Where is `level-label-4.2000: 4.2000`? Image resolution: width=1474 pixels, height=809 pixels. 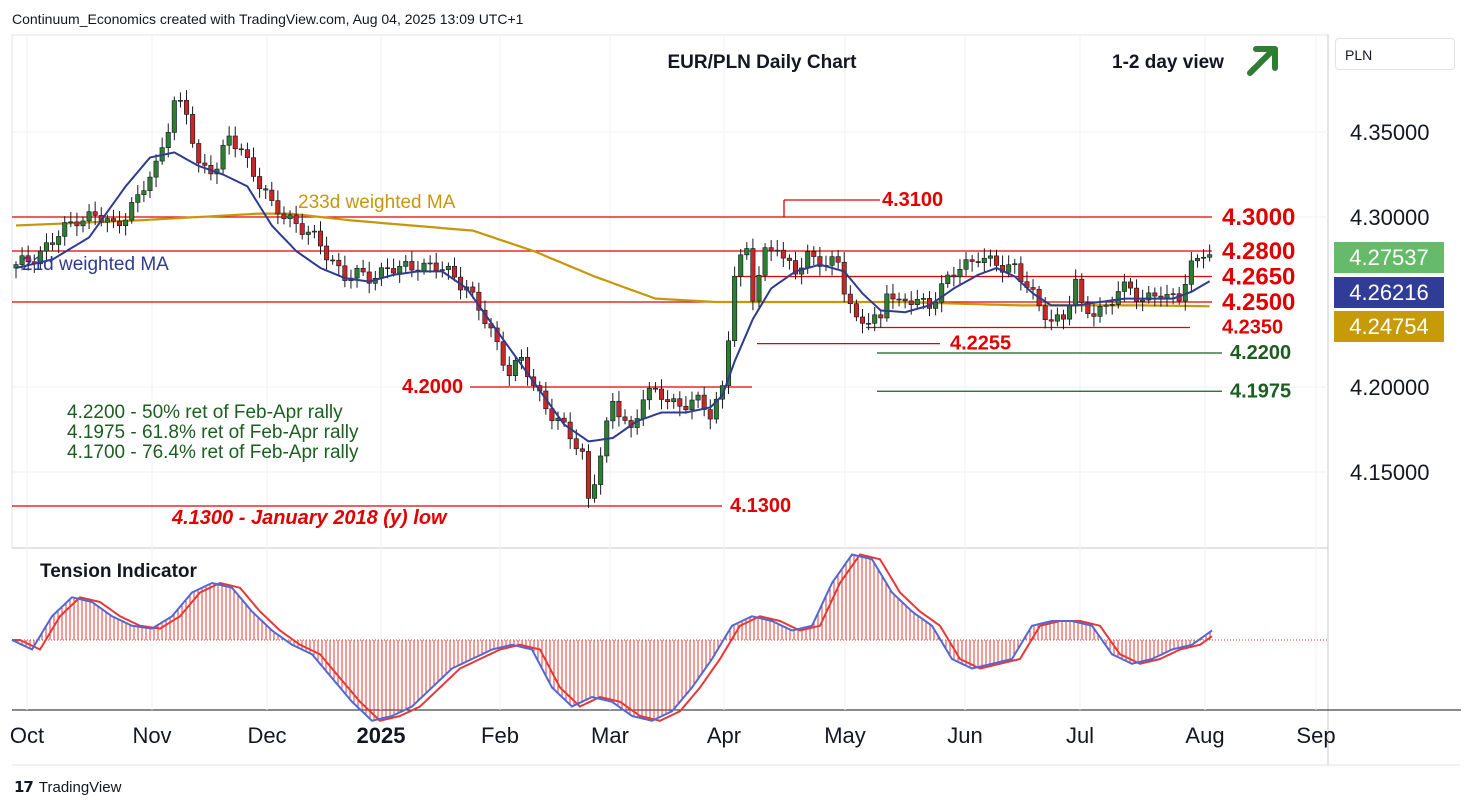 level-label-4.2000: 4.2000 is located at coordinates (432, 387).